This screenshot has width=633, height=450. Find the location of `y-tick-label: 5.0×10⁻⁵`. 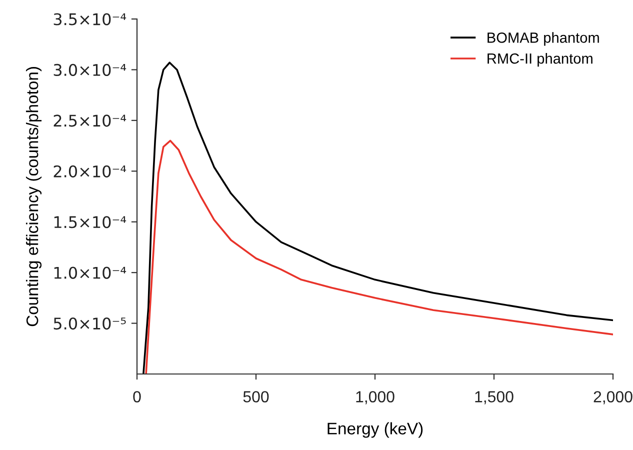

y-tick-label: 5.0×10⁻⁵ is located at coordinates (90, 324).